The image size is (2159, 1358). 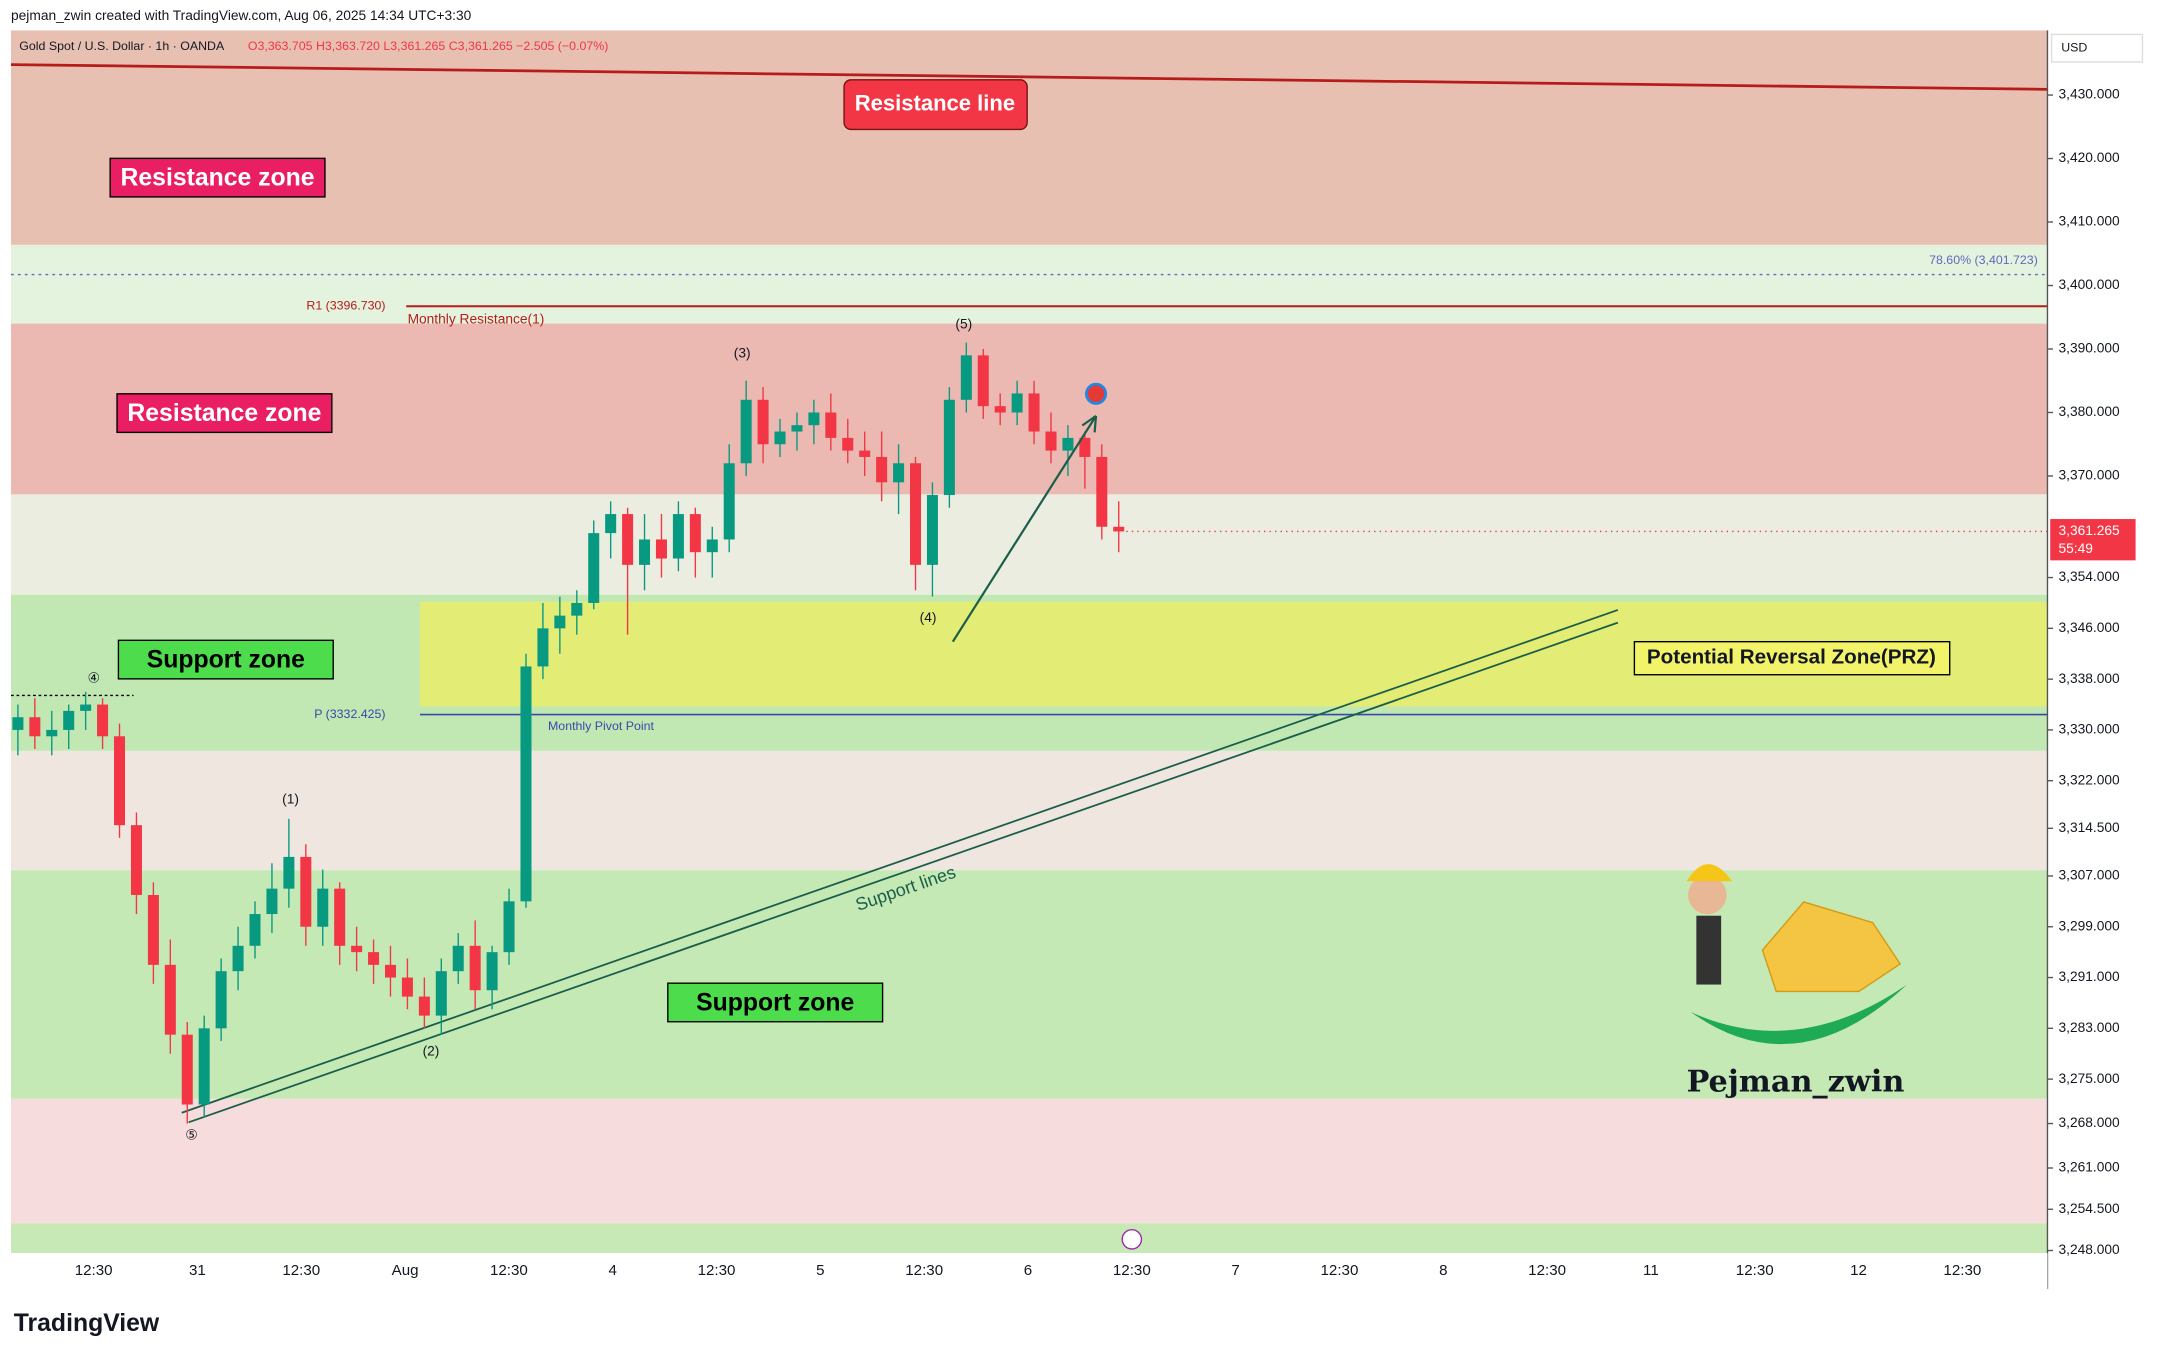 I want to click on y-tick-label: 3,291.000, so click(x=2089, y=976).